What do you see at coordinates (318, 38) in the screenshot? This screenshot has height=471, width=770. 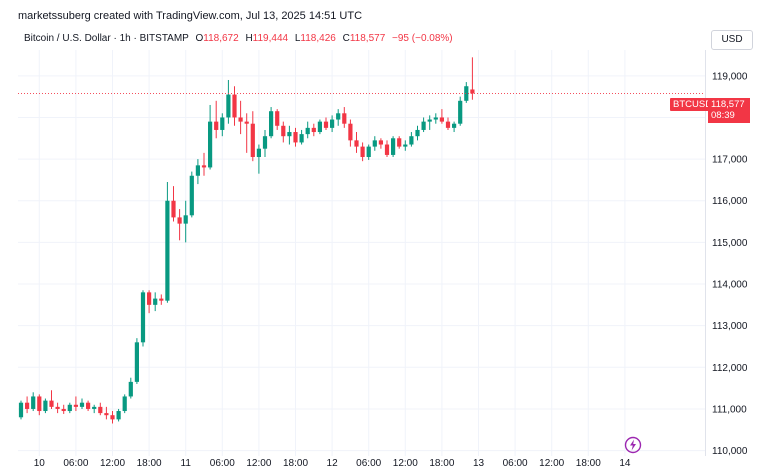 I see `low-value: 118,426` at bounding box center [318, 38].